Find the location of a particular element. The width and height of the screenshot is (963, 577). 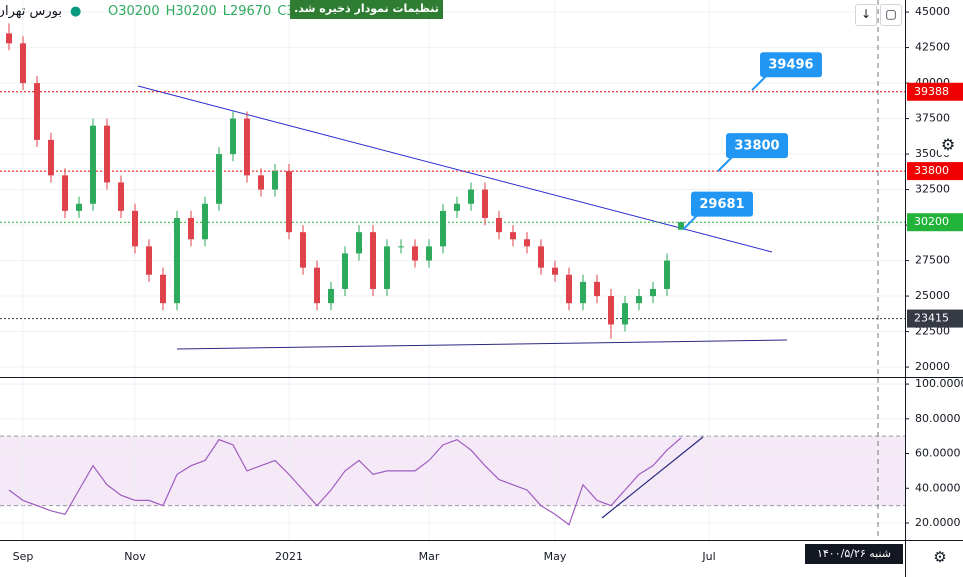

toast: تنظیمات نمودار ذخیره شد. is located at coordinates (366, 9).